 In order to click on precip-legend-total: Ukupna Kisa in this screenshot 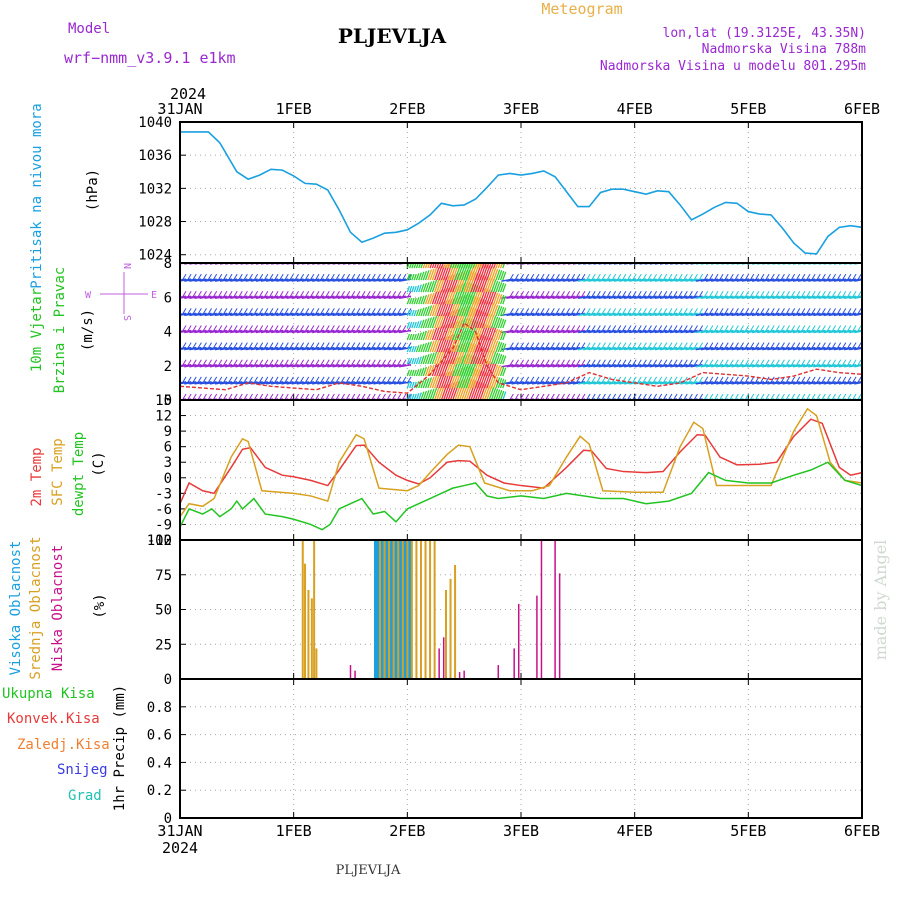, I will do `click(48, 694)`.